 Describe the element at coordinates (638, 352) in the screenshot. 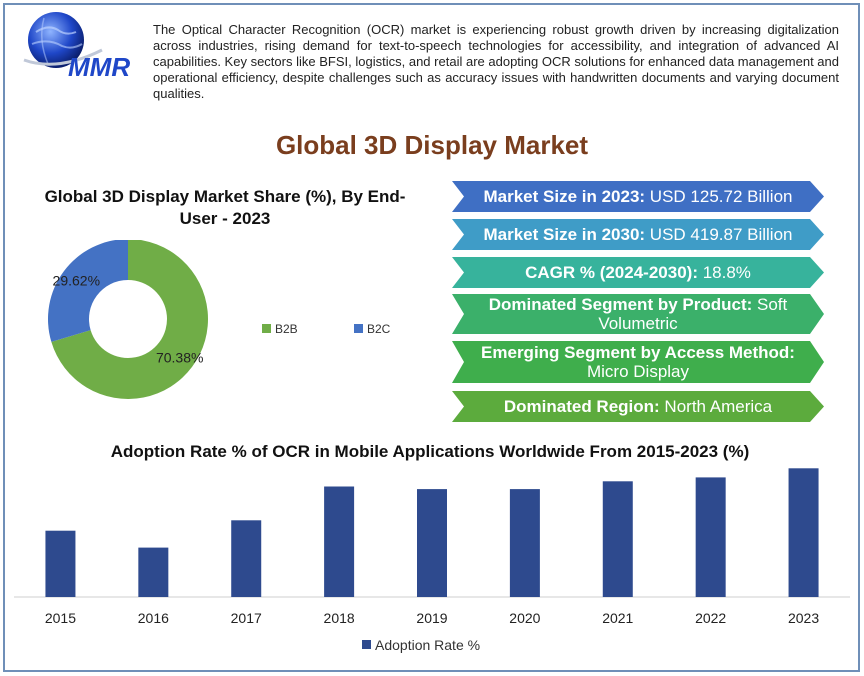

I see `stat-label: Emerging Segment by Access Method:` at that location.